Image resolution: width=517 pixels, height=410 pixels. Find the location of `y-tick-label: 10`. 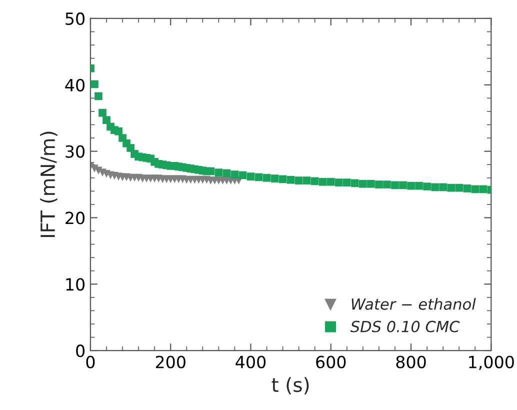

y-tick-label: 10 is located at coordinates (75, 284).